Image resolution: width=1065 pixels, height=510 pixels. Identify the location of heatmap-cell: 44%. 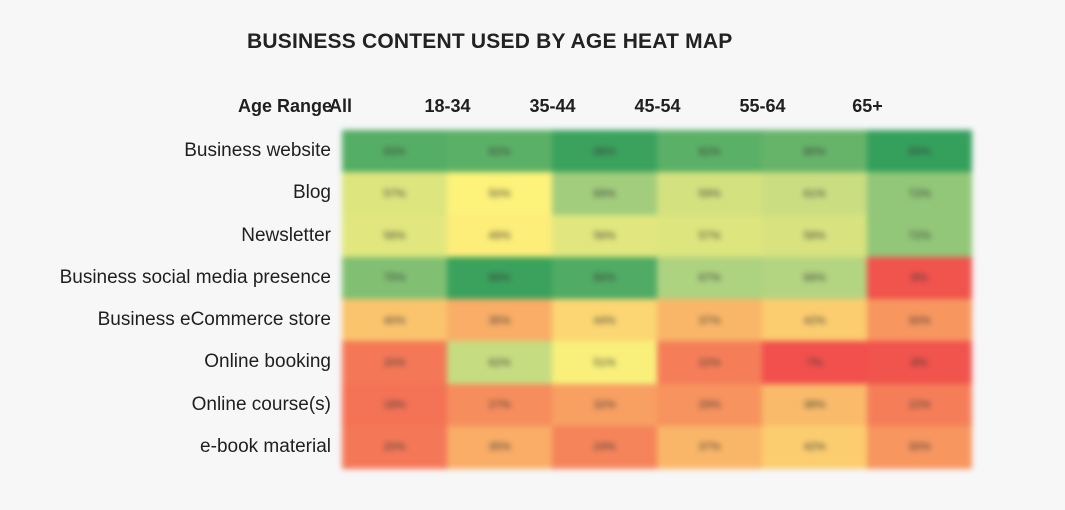
(604, 320).